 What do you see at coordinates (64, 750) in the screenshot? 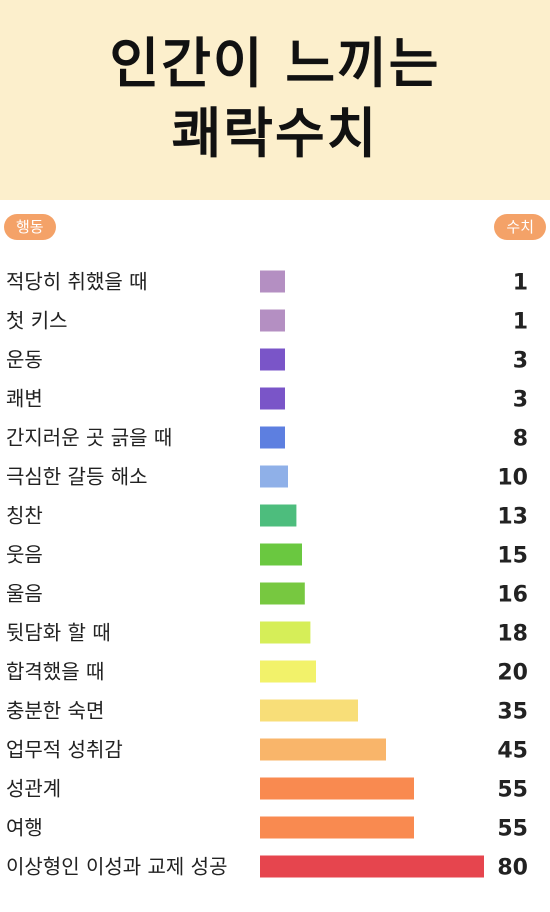
I see `category-label: 업무적 성취감` at bounding box center [64, 750].